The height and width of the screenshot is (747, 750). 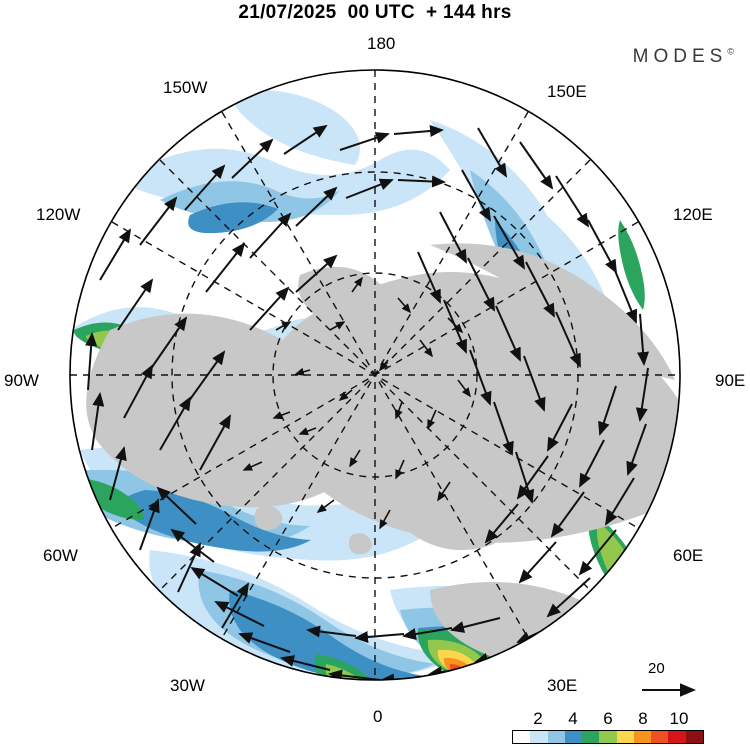 I want to click on lon-label-30W: 30W, so click(x=187, y=685).